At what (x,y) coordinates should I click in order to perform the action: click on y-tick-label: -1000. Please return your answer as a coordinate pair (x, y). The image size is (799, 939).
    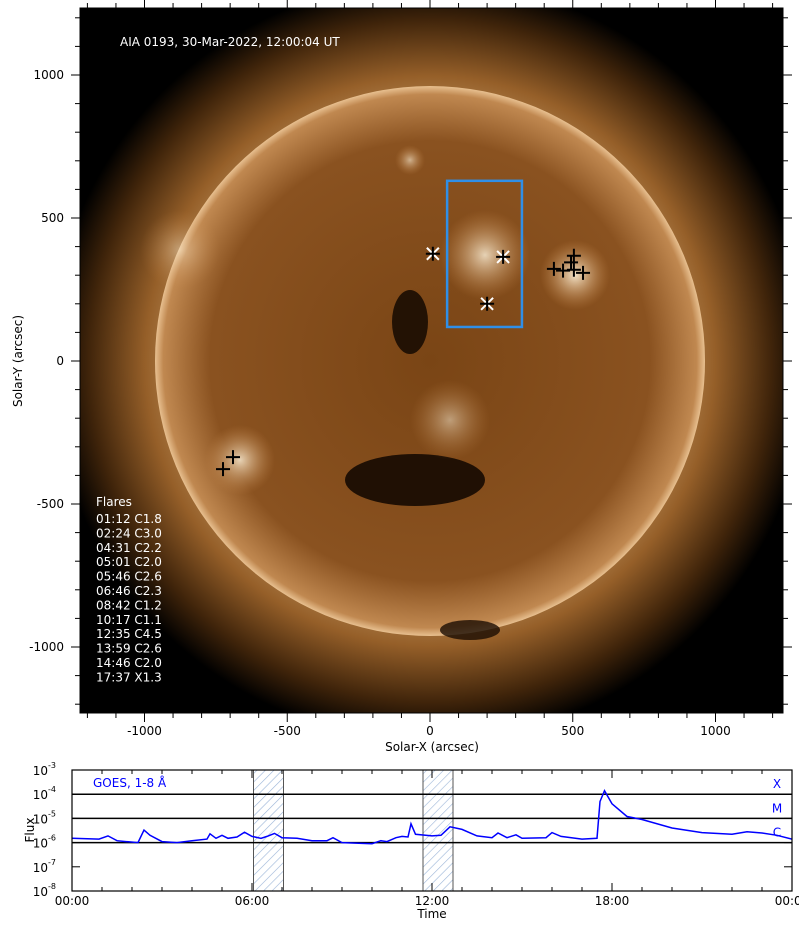
    Looking at the image, I should click on (46, 647).